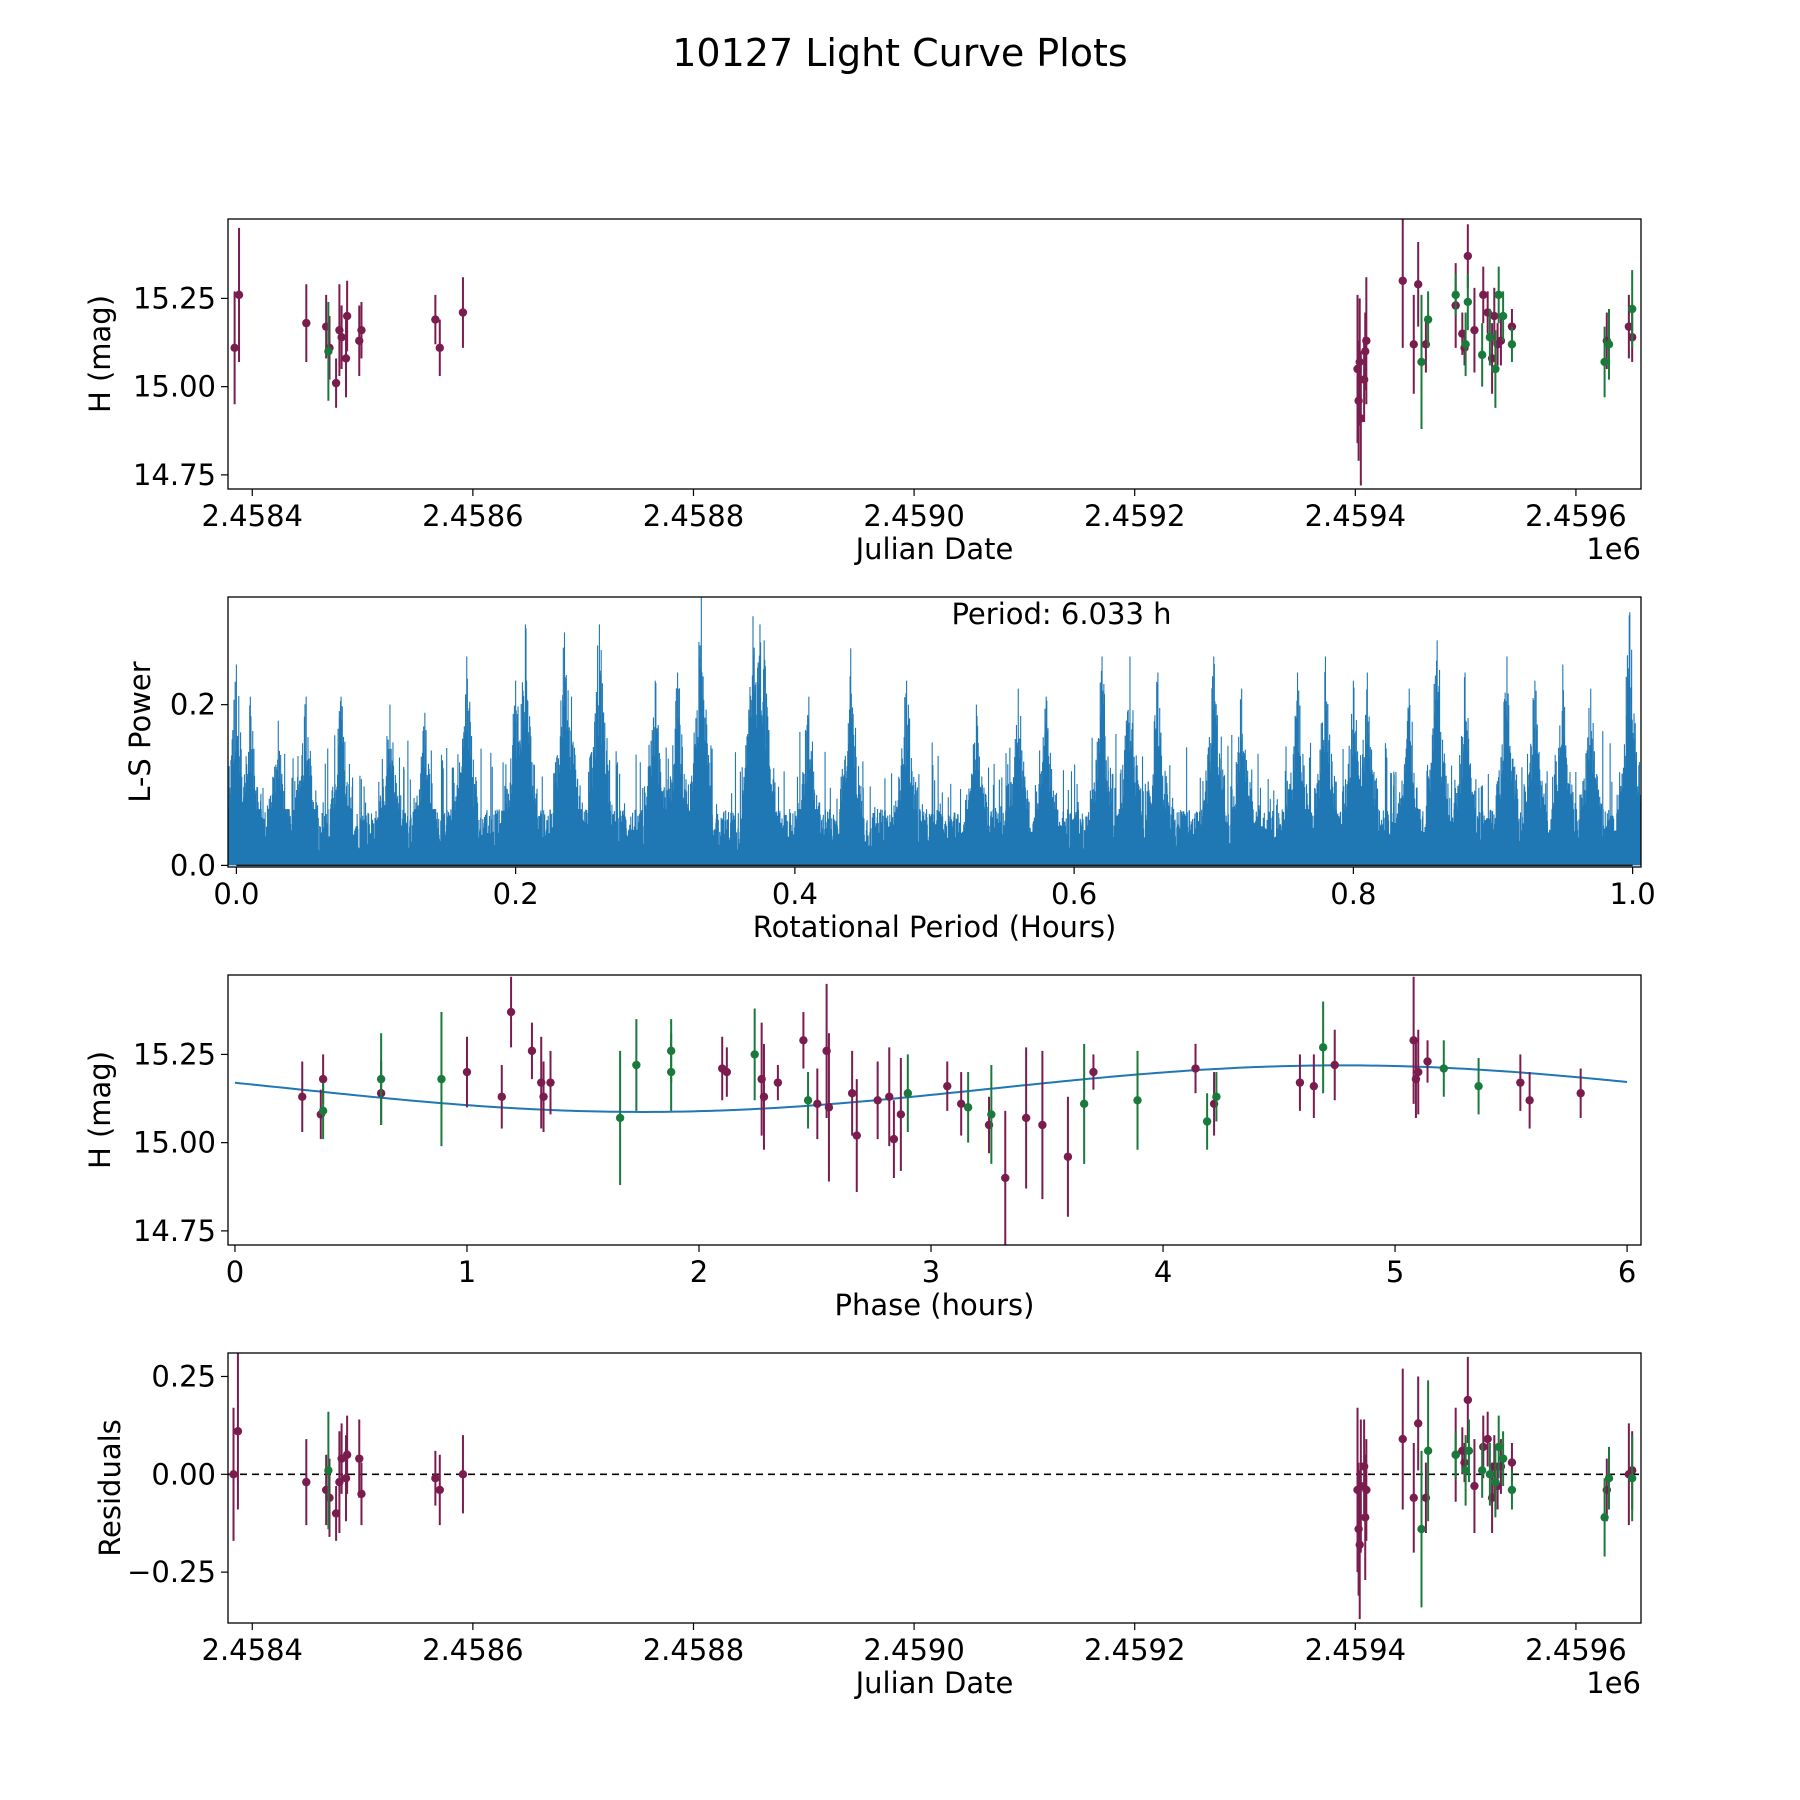 The image size is (1800, 1800). I want to click on x-tick-label: 2.4592, so click(1134, 516).